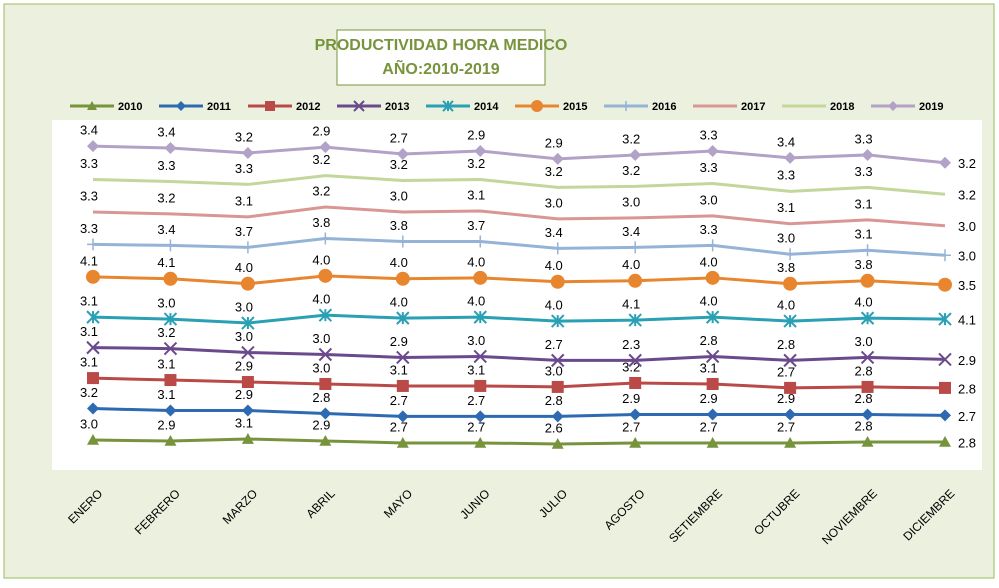 The image size is (999, 588). I want to click on legend-label: 2015, so click(575, 107).